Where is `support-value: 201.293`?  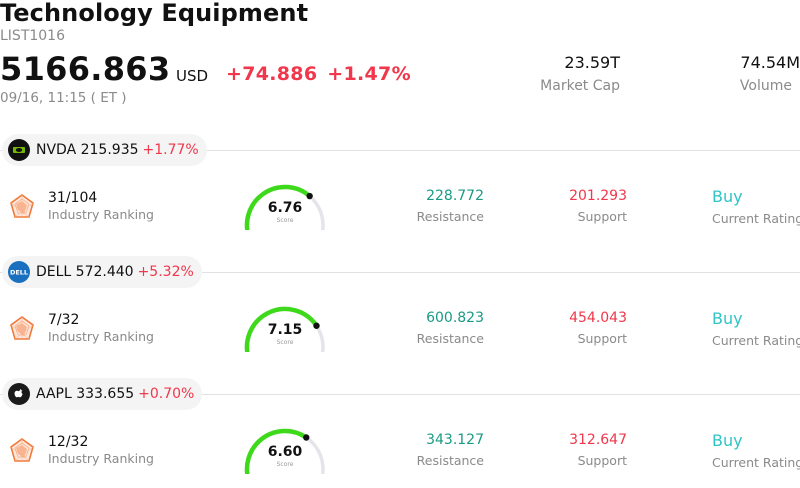
support-value: 201.293 is located at coordinates (598, 196).